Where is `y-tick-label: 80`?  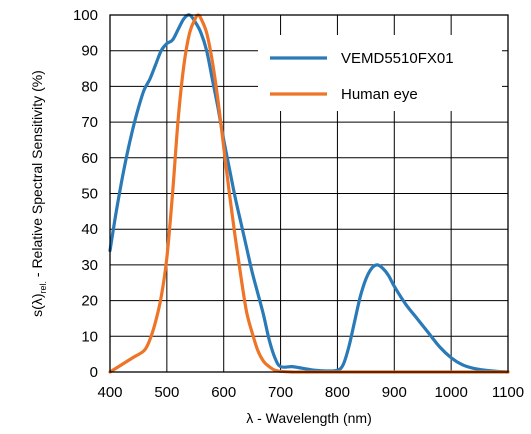
y-tick-label: 80 is located at coordinates (89, 86).